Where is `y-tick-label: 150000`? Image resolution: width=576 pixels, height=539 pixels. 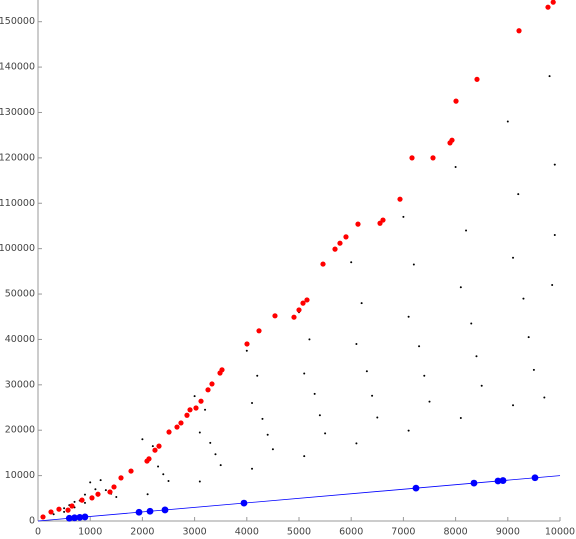 y-tick-label: 150000 is located at coordinates (17, 21).